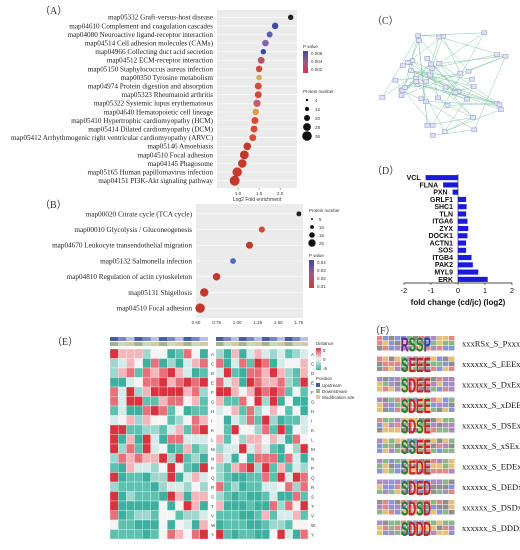 This screenshot has width=520, height=550. I want to click on heatmap-left-row-label: T, so click(212, 506).